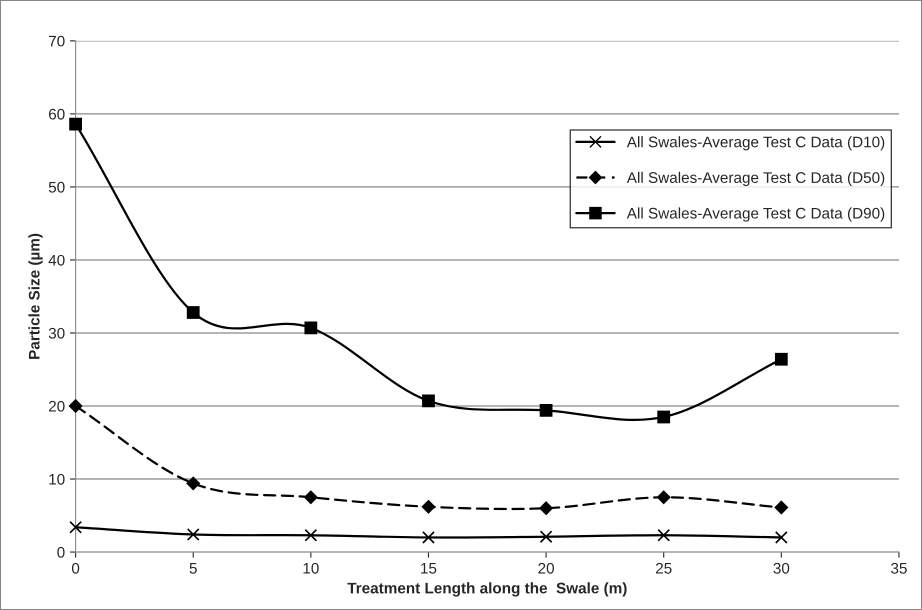  What do you see at coordinates (755, 214) in the screenshot?
I see `legend-label: All Swales-Average Test C Data (D90)` at bounding box center [755, 214].